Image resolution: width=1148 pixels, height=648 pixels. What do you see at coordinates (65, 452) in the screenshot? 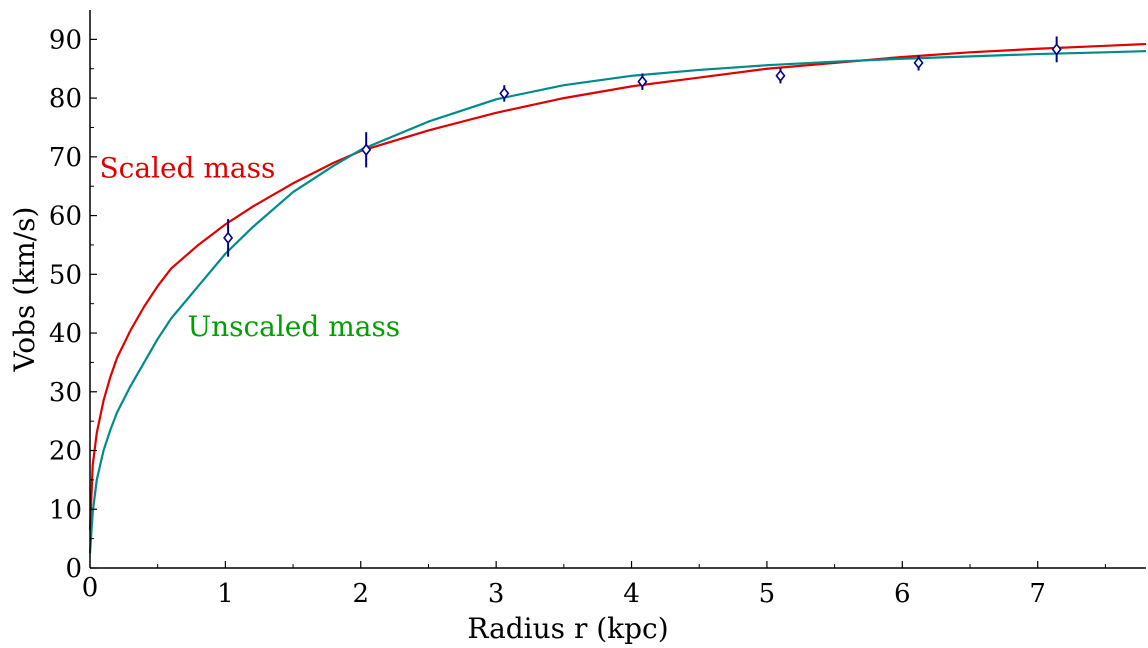
I see `y-tick-label: 20` at bounding box center [65, 452].